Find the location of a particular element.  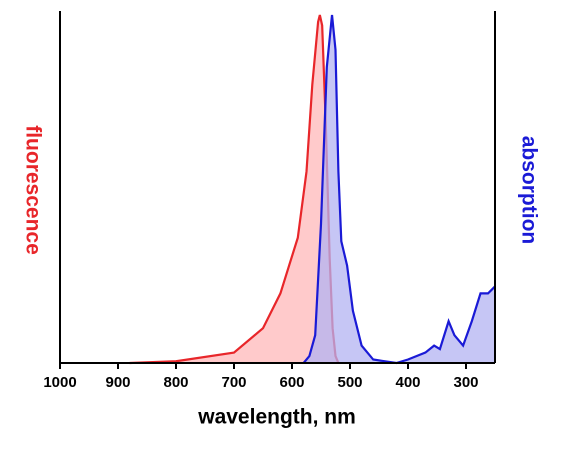

y-axis-title: absorption is located at coordinates (528, 190).